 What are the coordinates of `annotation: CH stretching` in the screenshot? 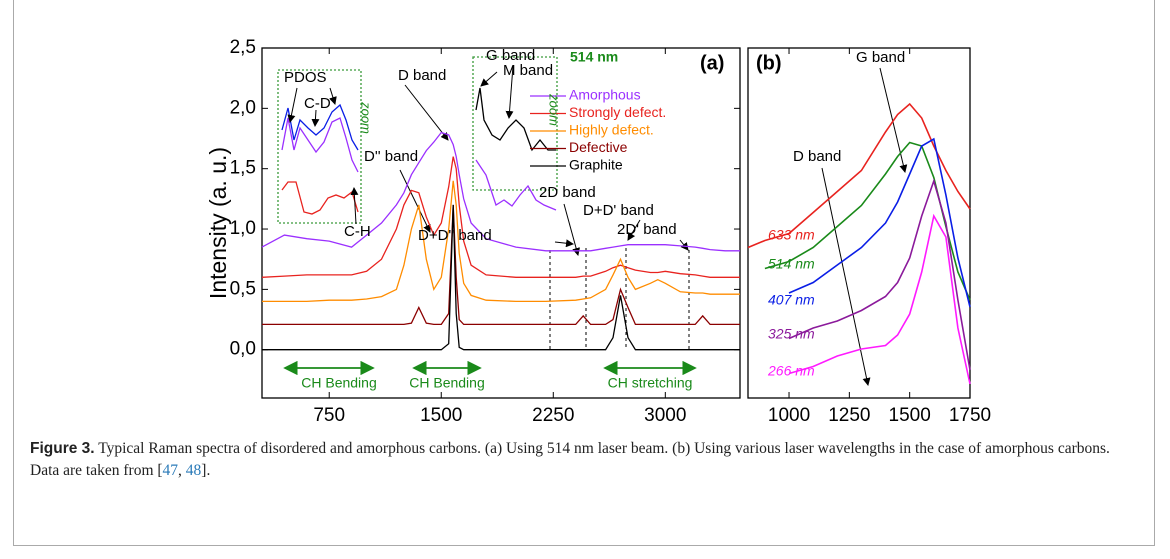 It's located at (650, 383).